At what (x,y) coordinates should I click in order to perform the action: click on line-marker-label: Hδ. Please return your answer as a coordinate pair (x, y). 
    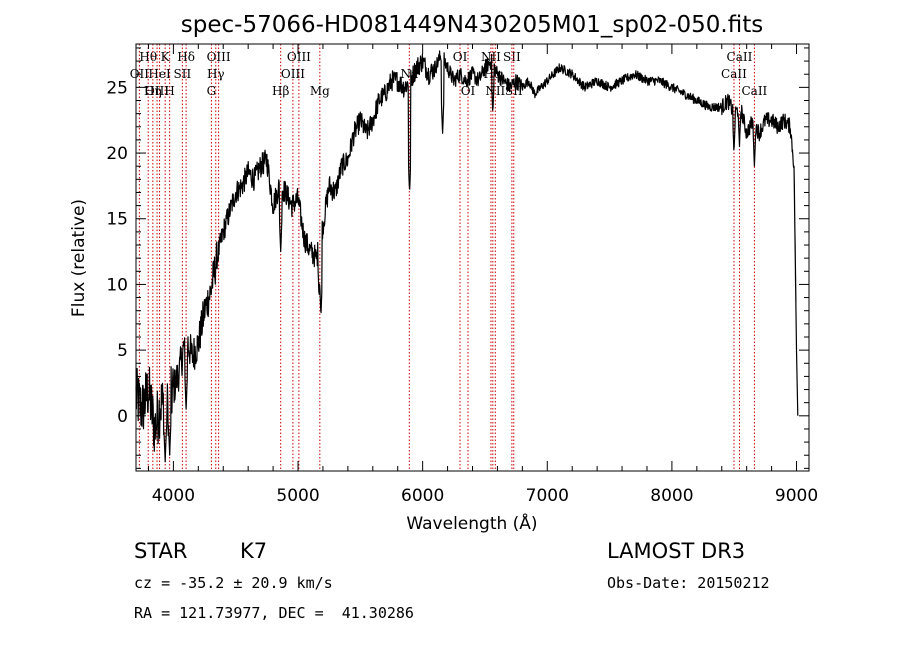
    Looking at the image, I should click on (186, 57).